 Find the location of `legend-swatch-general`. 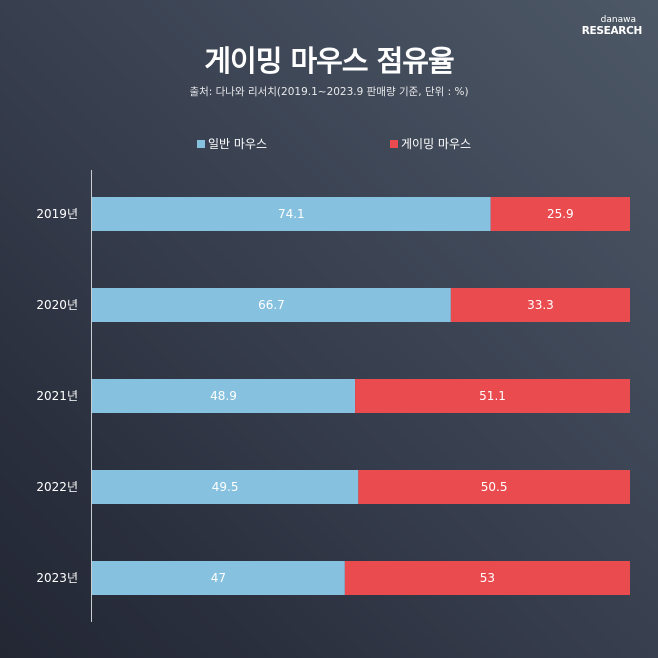

legend-swatch-general is located at coordinates (201, 143).